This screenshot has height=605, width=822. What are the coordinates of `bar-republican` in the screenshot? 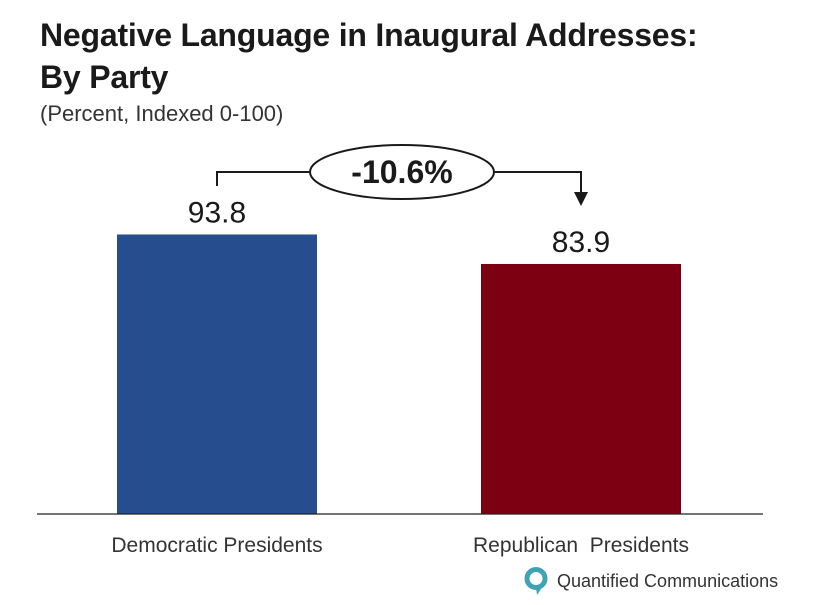 It's located at (581, 388).